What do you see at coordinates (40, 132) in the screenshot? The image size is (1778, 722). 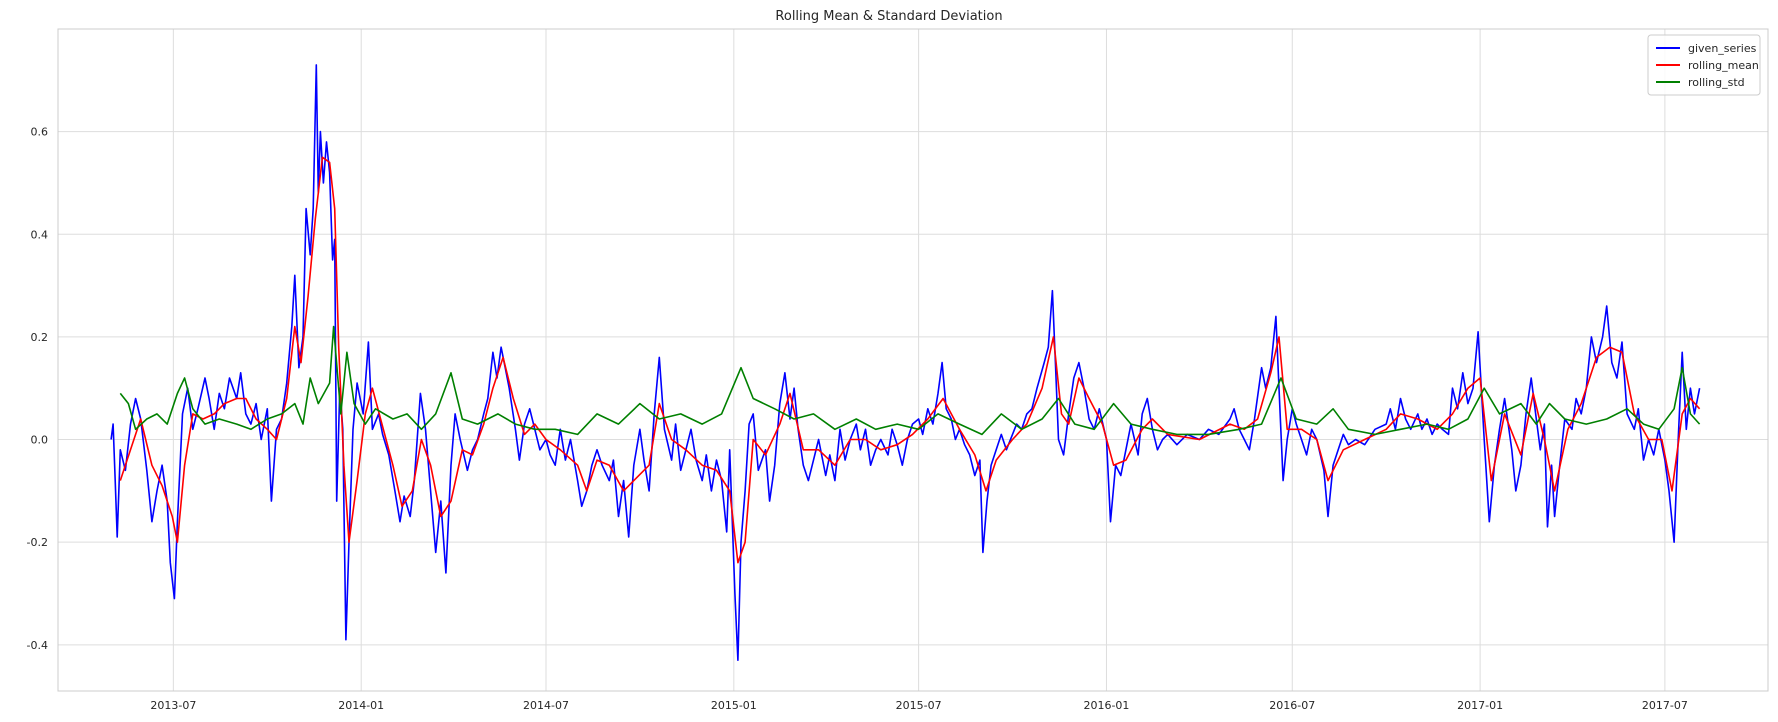 I see `y-tick-label: 0.6` at bounding box center [40, 132].